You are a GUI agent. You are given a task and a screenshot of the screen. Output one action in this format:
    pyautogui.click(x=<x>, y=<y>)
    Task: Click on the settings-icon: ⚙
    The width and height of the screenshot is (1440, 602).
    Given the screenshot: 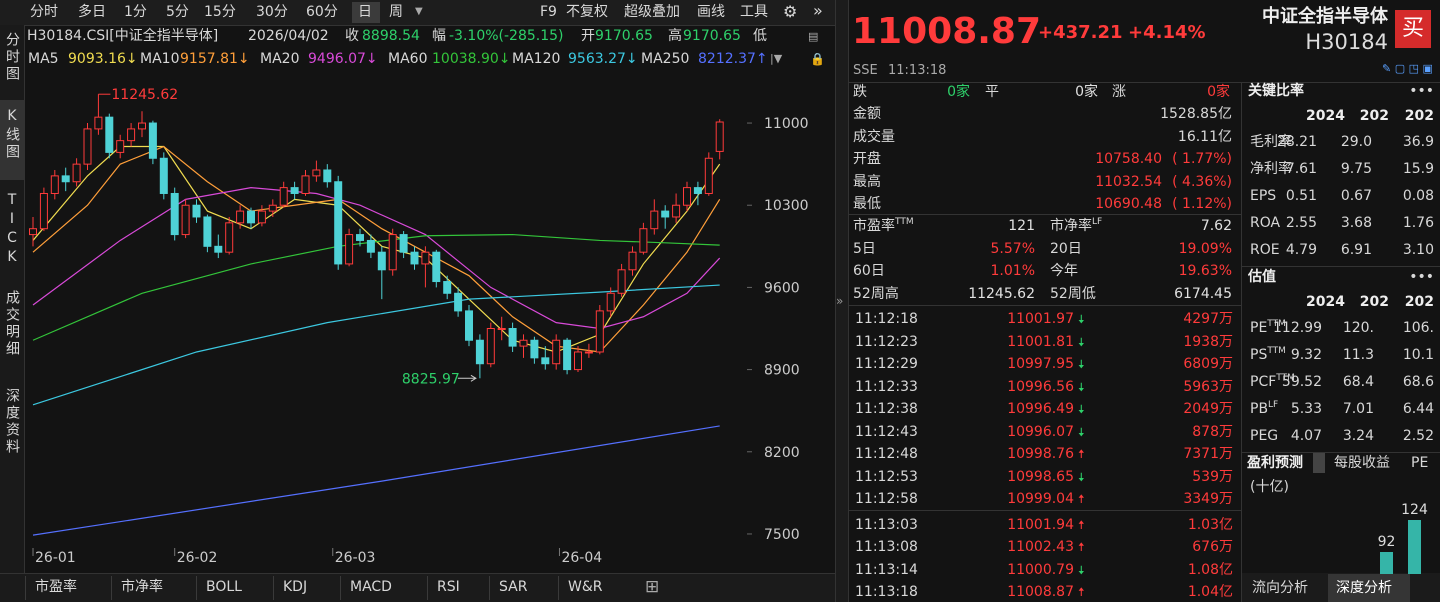 What is the action you would take?
    pyautogui.click(x=790, y=11)
    